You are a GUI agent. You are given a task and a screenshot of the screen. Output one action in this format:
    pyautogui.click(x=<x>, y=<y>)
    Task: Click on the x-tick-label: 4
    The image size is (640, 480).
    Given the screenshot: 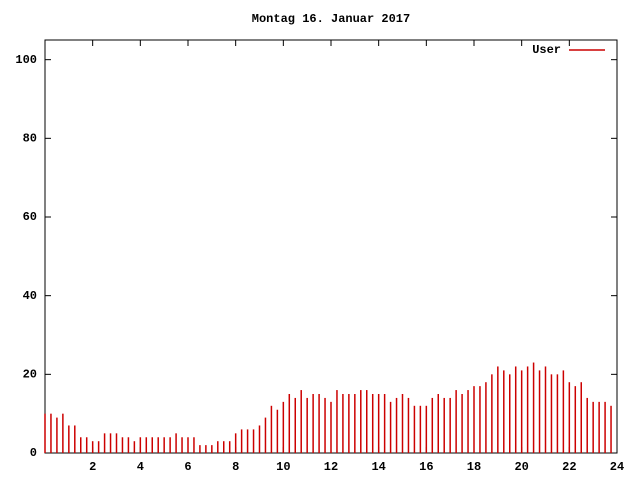 What is the action you would take?
    pyautogui.click(x=140, y=467)
    